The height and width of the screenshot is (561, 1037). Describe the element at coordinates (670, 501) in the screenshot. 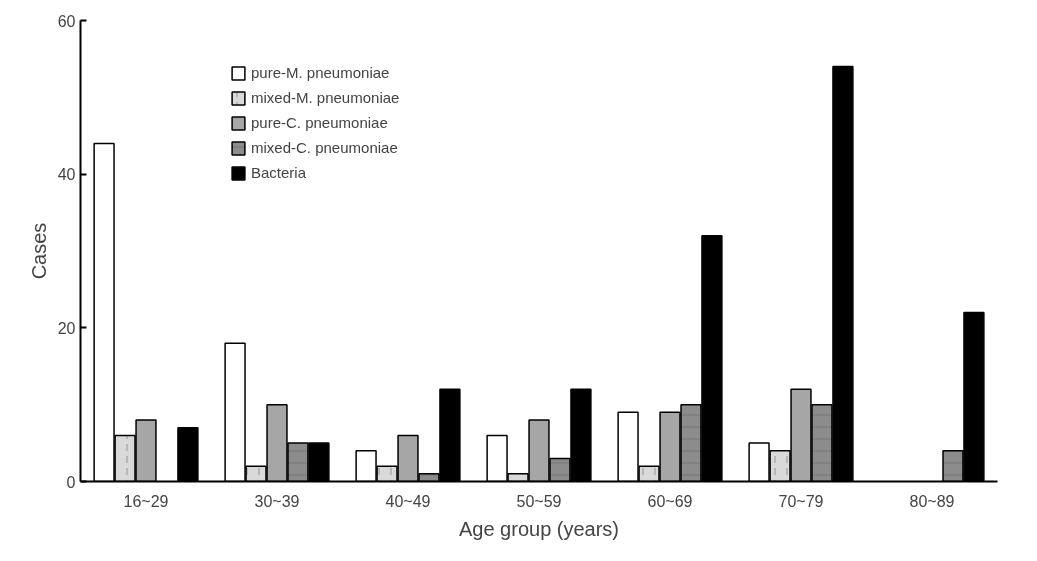

I see `x-tick-label: 60~69` at that location.